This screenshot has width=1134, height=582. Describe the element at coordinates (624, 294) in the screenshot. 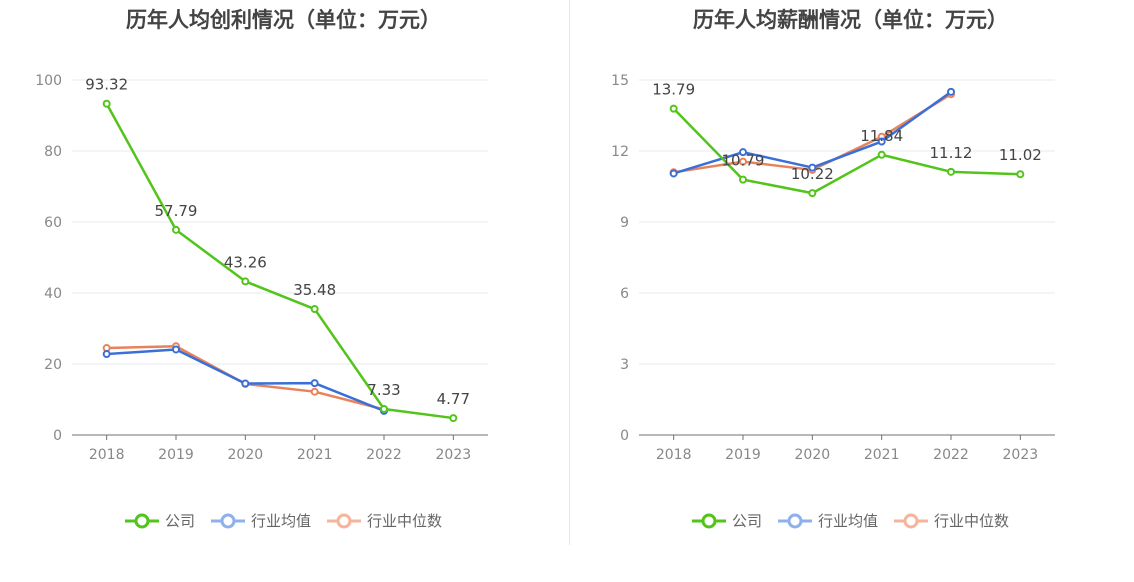

I see `y-tick-label: 6` at that location.